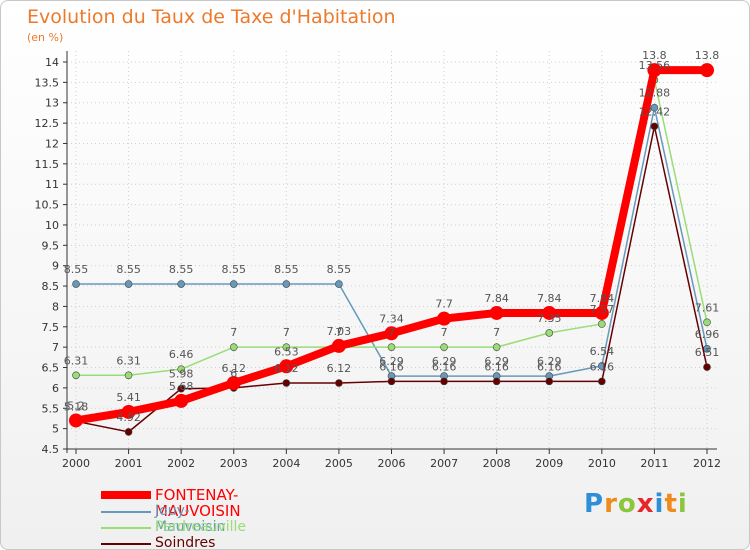 The width and height of the screenshot is (750, 550). What do you see at coordinates (55, 388) in the screenshot?
I see `y-tick-label: 6` at bounding box center [55, 388].